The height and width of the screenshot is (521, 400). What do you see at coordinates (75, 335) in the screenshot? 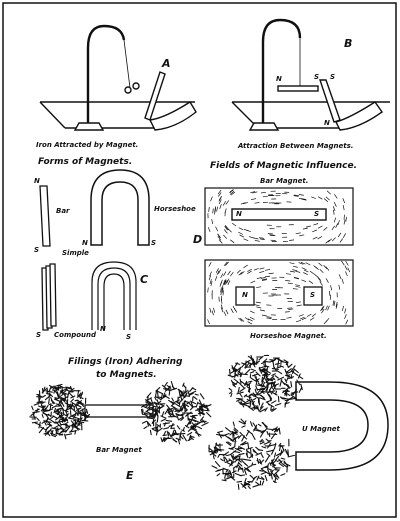
I see `compound-label: Compound` at bounding box center [75, 335].